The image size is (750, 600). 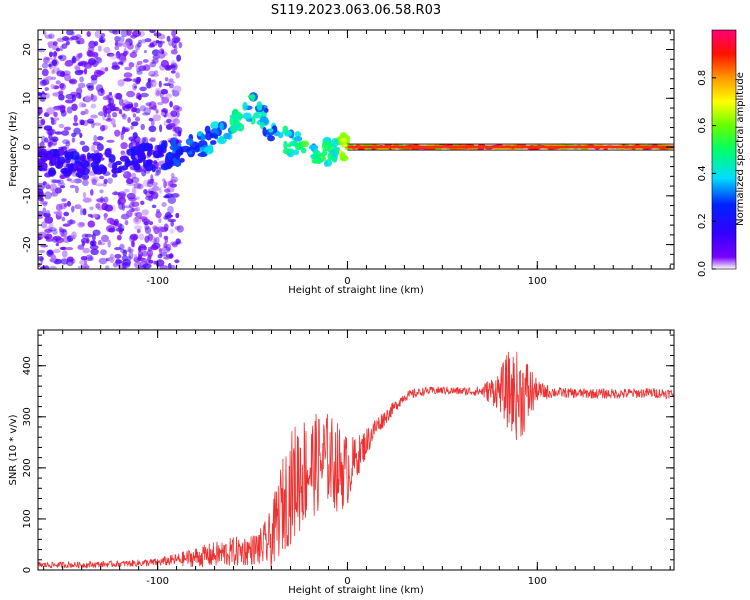 I want to click on colorbar-tick-label: 0.8, so click(x=702, y=78).